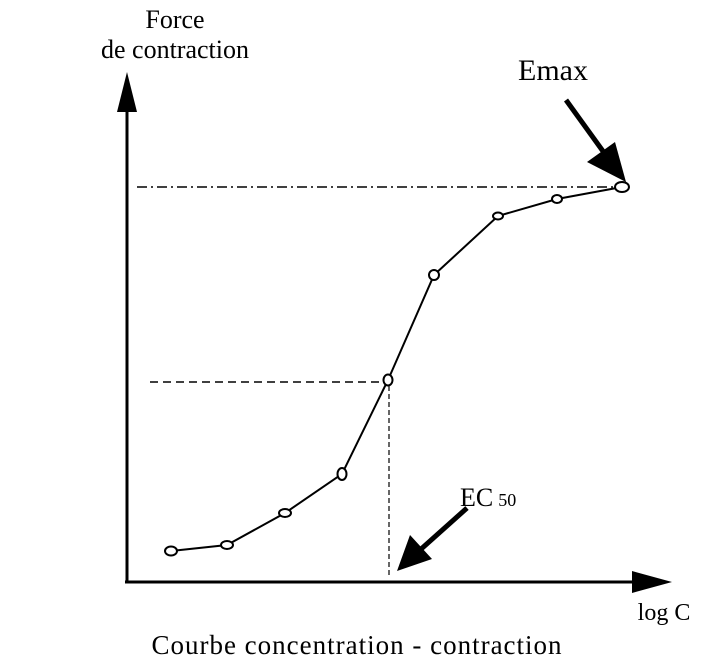 The height and width of the screenshot is (661, 715). I want to click on y-axis-label: de contraction, so click(175, 49).